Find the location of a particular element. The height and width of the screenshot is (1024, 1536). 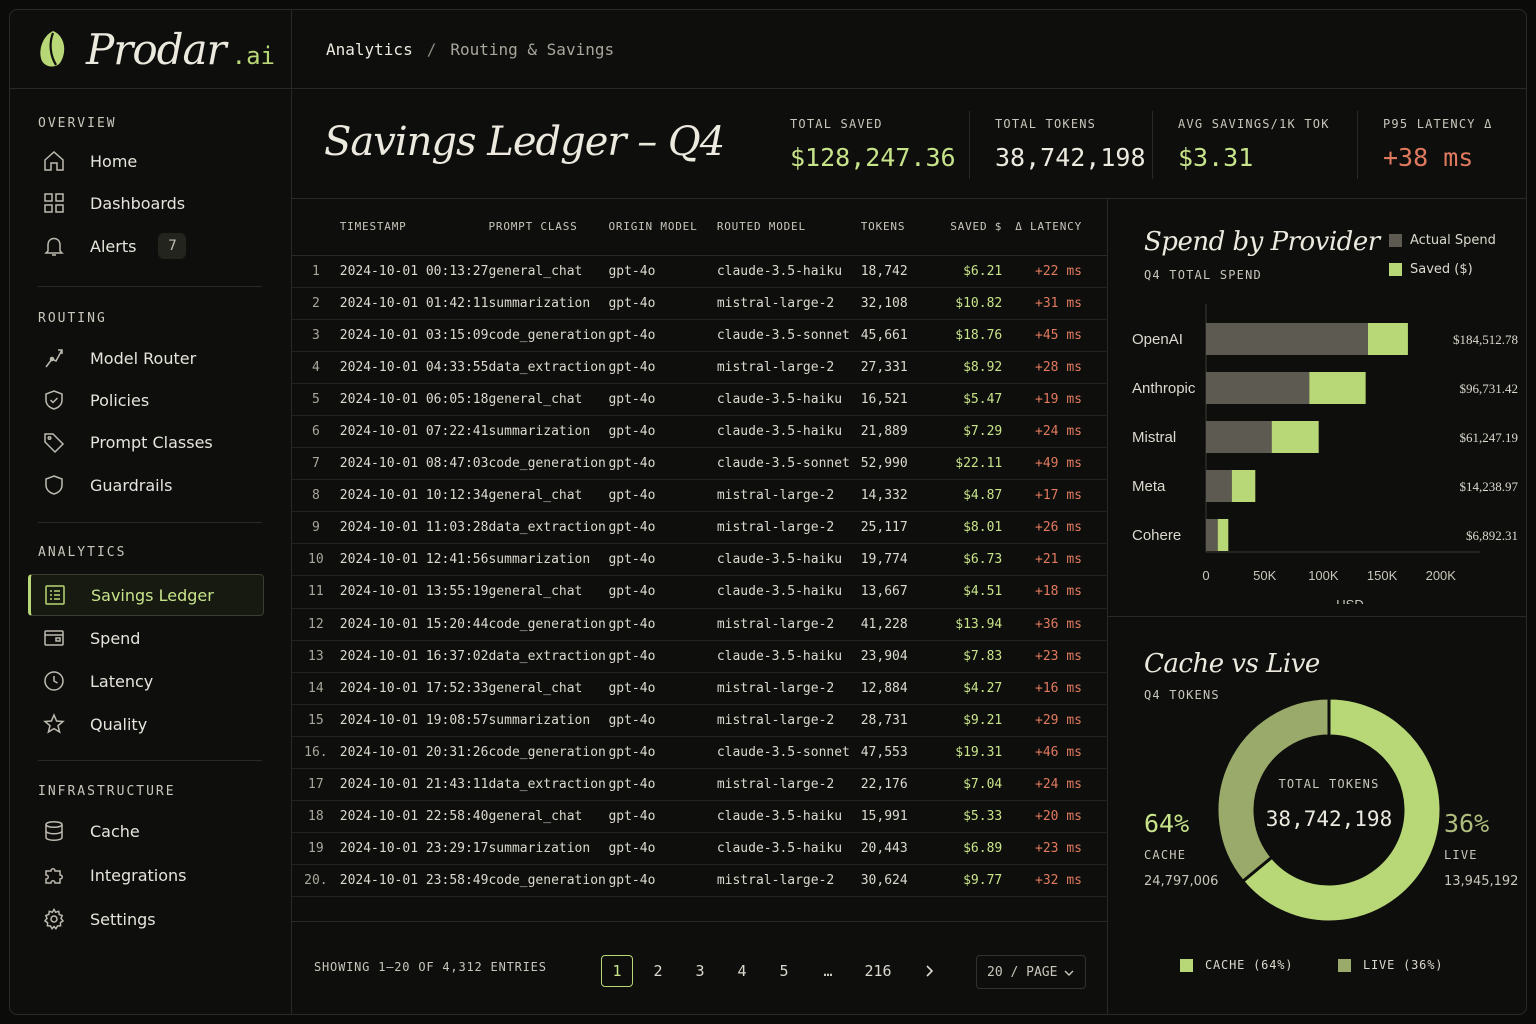

divider is located at coordinates (150, 522).